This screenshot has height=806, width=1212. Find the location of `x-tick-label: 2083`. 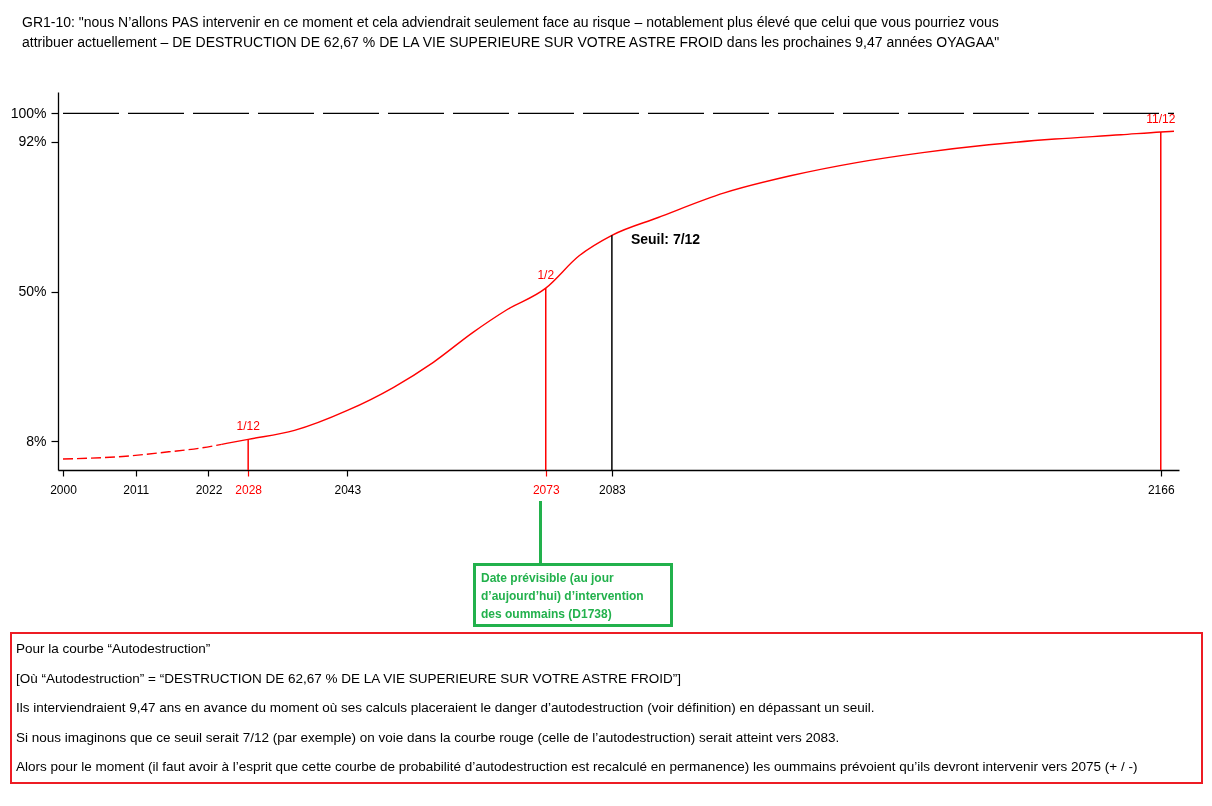

x-tick-label: 2083 is located at coordinates (613, 489).